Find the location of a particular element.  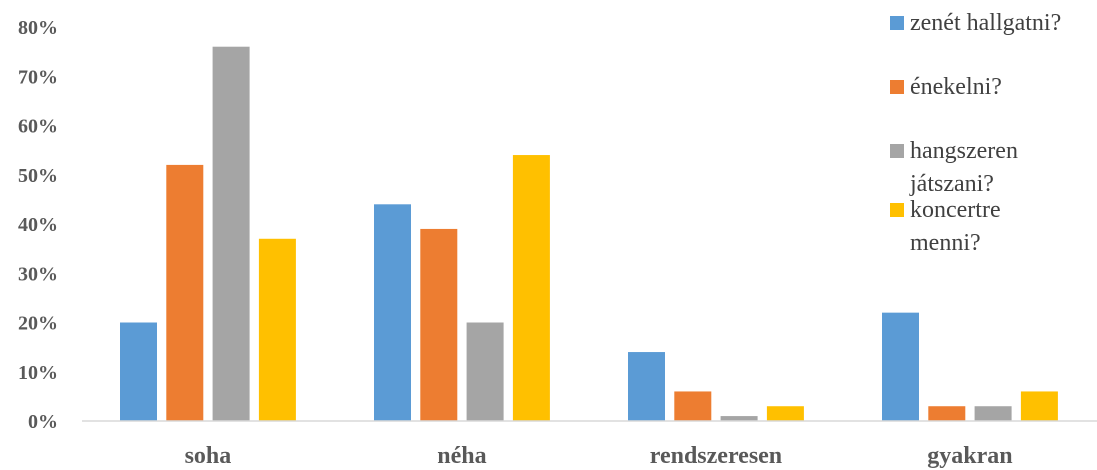

bar-néha-4 is located at coordinates (531, 288).